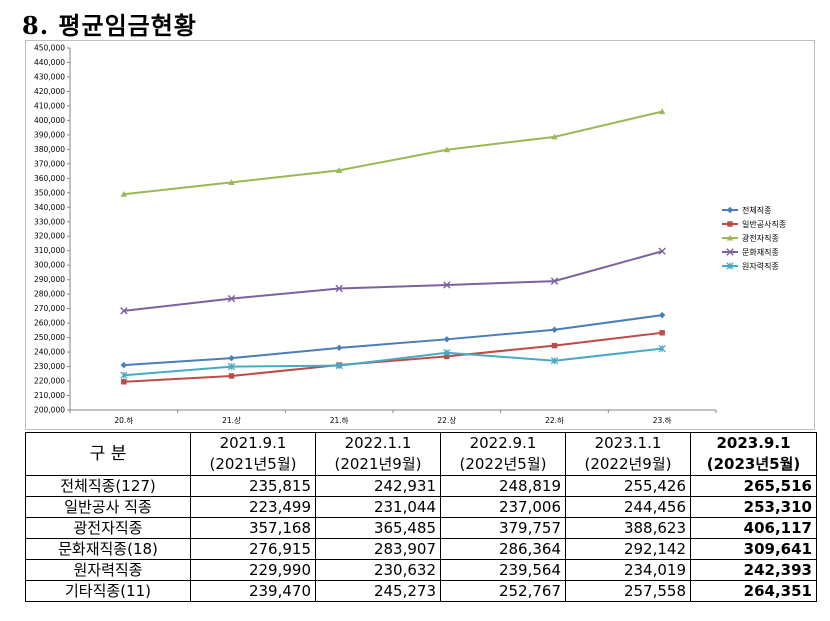  What do you see at coordinates (503, 570) in the screenshot?
I see `table-cell: 239,564` at bounding box center [503, 570].